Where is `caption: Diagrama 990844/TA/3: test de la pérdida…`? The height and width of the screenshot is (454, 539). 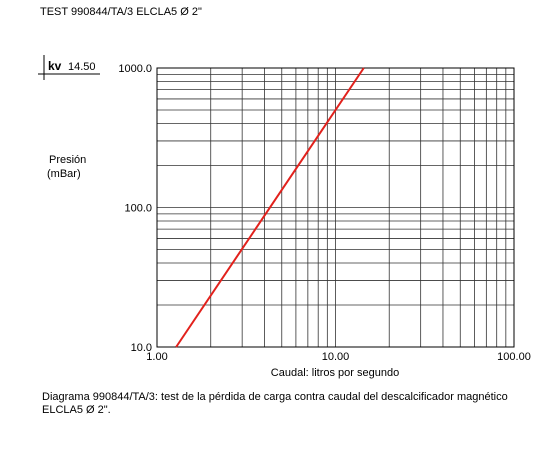
caption: Diagrama 990844/TA/3: test de la pérdida… is located at coordinates (275, 403).